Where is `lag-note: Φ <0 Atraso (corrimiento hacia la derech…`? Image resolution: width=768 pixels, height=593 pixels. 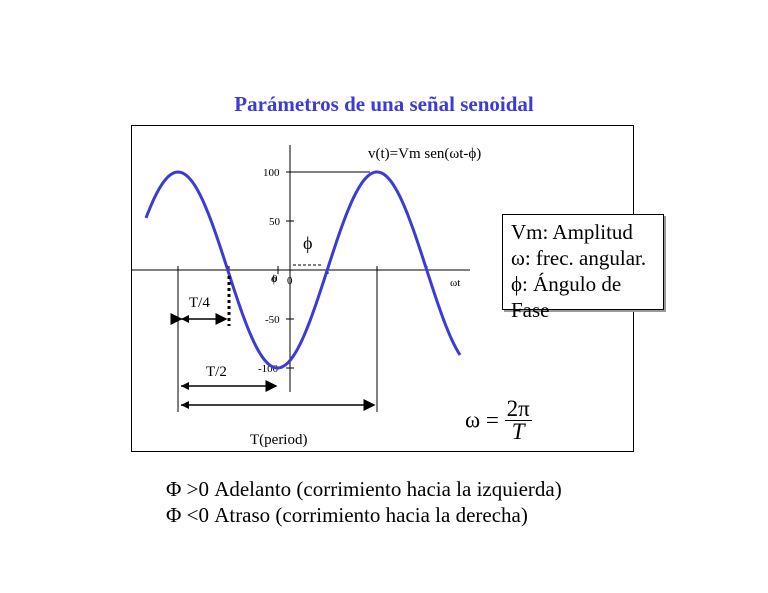 lag-note: Φ <0 Atraso (corrimiento hacia la derech… is located at coordinates (347, 515).